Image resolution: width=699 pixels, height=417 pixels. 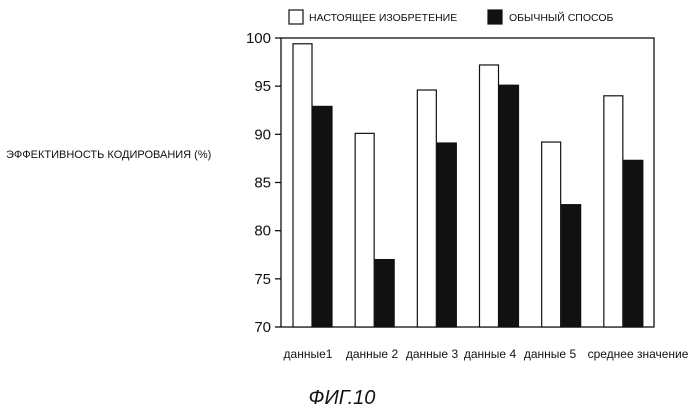 I want to click on y-axis-label: ЭФФЕКТИВНОСТЬ КОДИРОВАНИЯ (%), so click(x=108, y=155).